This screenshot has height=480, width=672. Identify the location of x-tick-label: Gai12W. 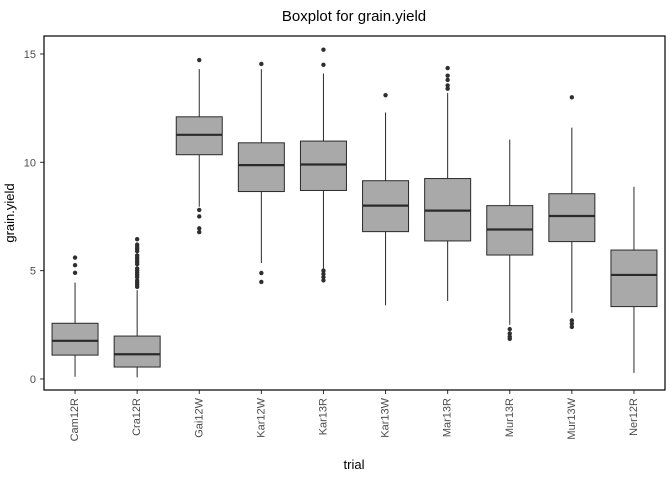
(199, 417).